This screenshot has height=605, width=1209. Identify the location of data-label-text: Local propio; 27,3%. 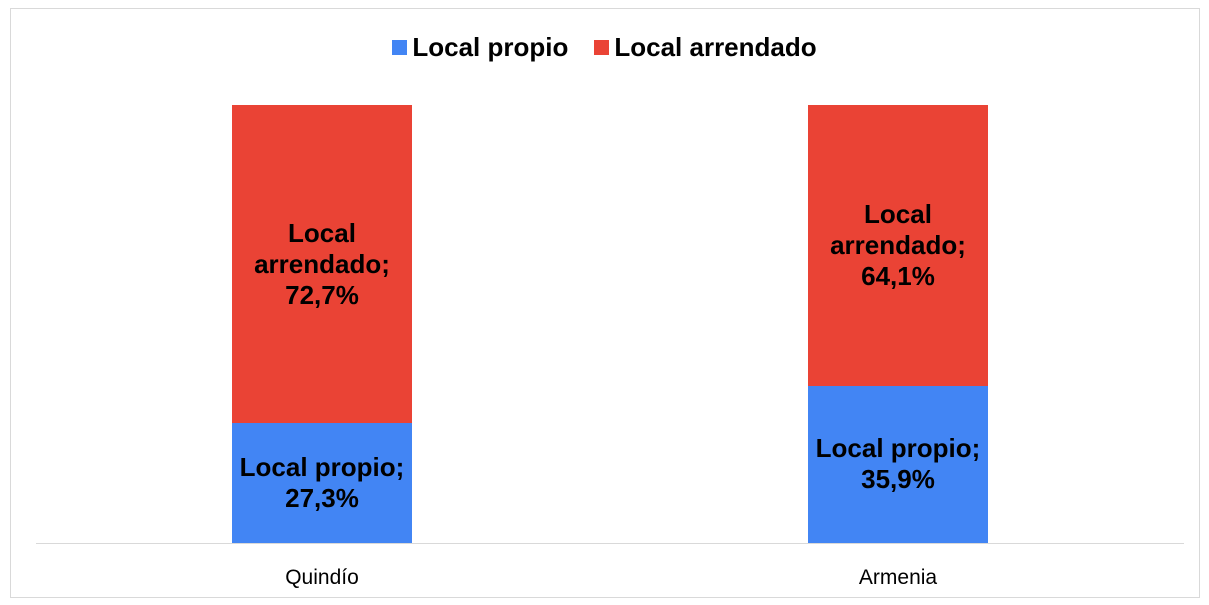
(322, 483).